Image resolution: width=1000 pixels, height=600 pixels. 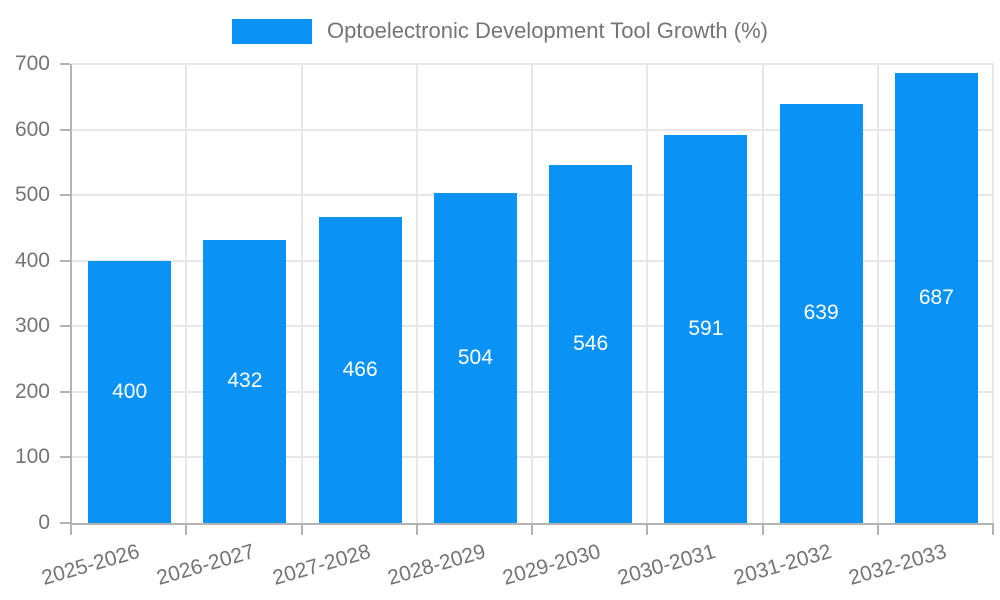 What do you see at coordinates (32, 129) in the screenshot?
I see `y-tick-label: 600` at bounding box center [32, 129].